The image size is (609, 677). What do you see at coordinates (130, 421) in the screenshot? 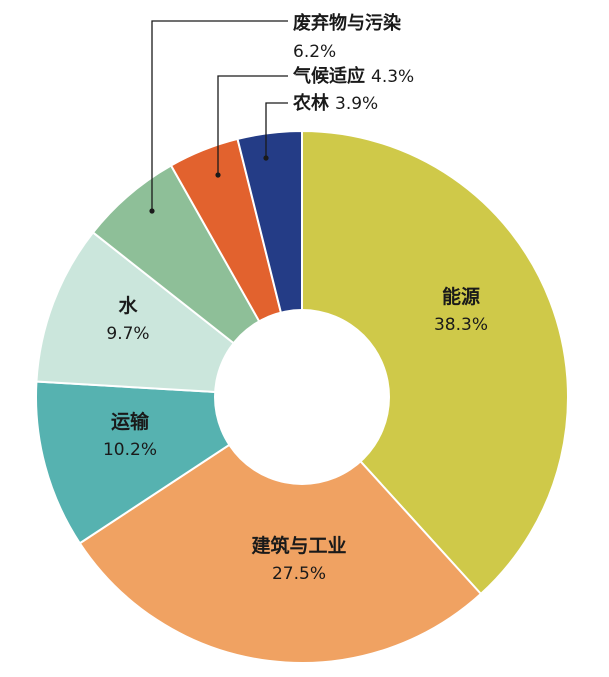
I see `label-name-transport: 运输` at bounding box center [130, 421].